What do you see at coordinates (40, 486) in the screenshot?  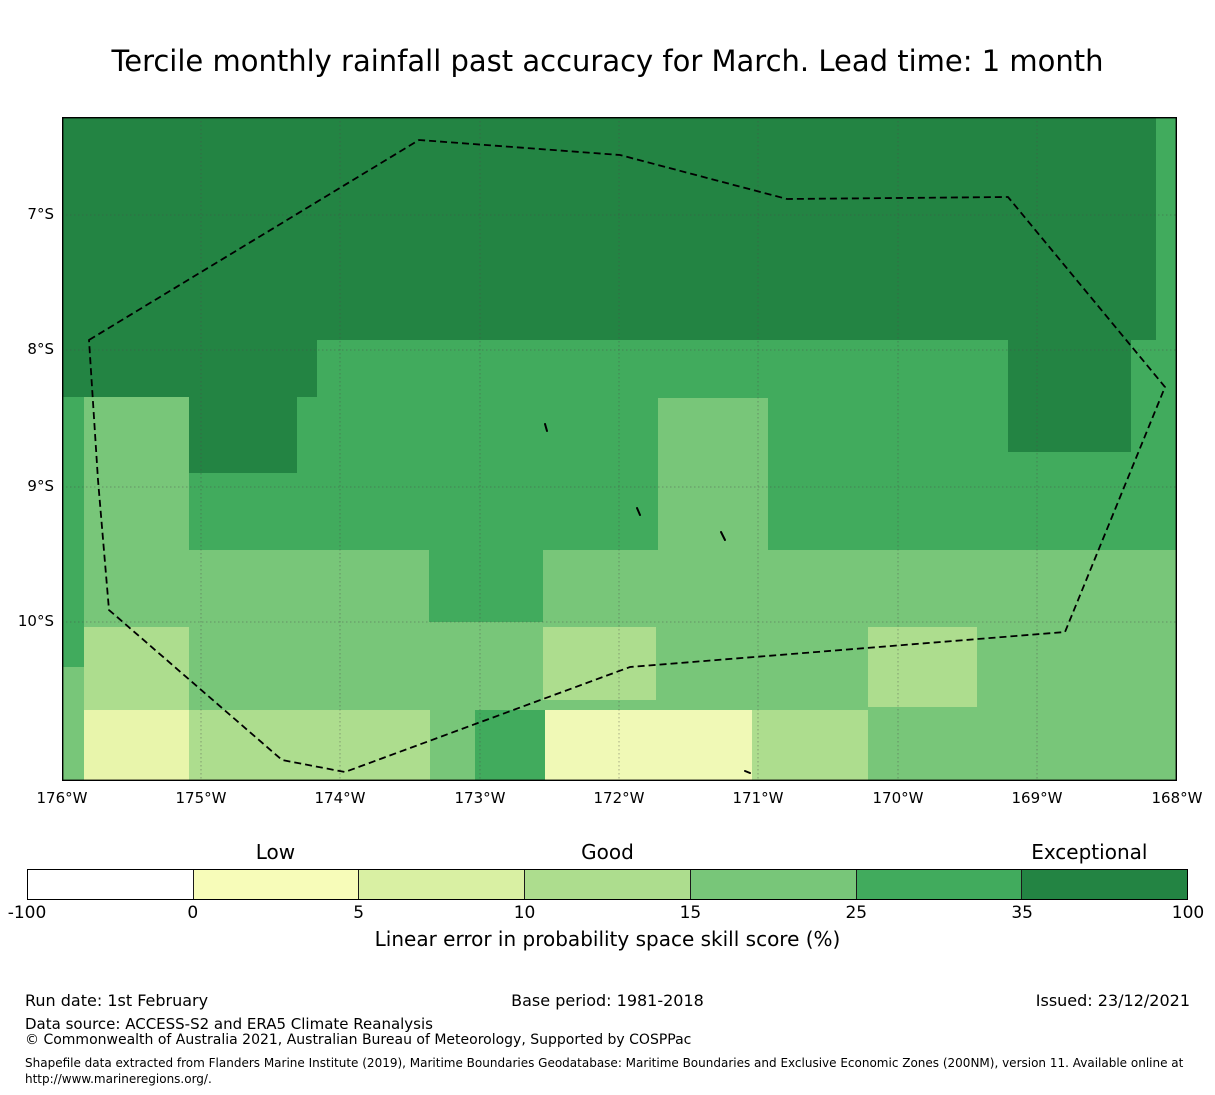 I see `y-tick-label: 9°S` at bounding box center [40, 486].